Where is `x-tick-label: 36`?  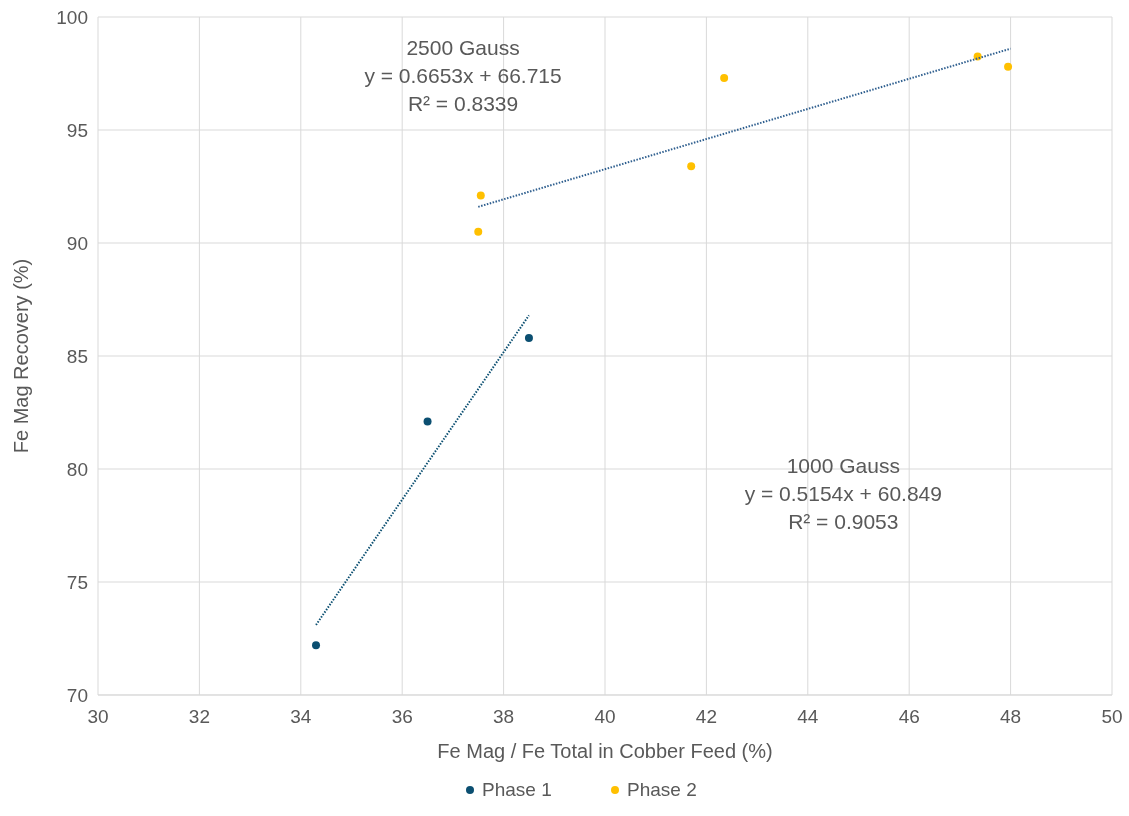
x-tick-label: 36 is located at coordinates (402, 716).